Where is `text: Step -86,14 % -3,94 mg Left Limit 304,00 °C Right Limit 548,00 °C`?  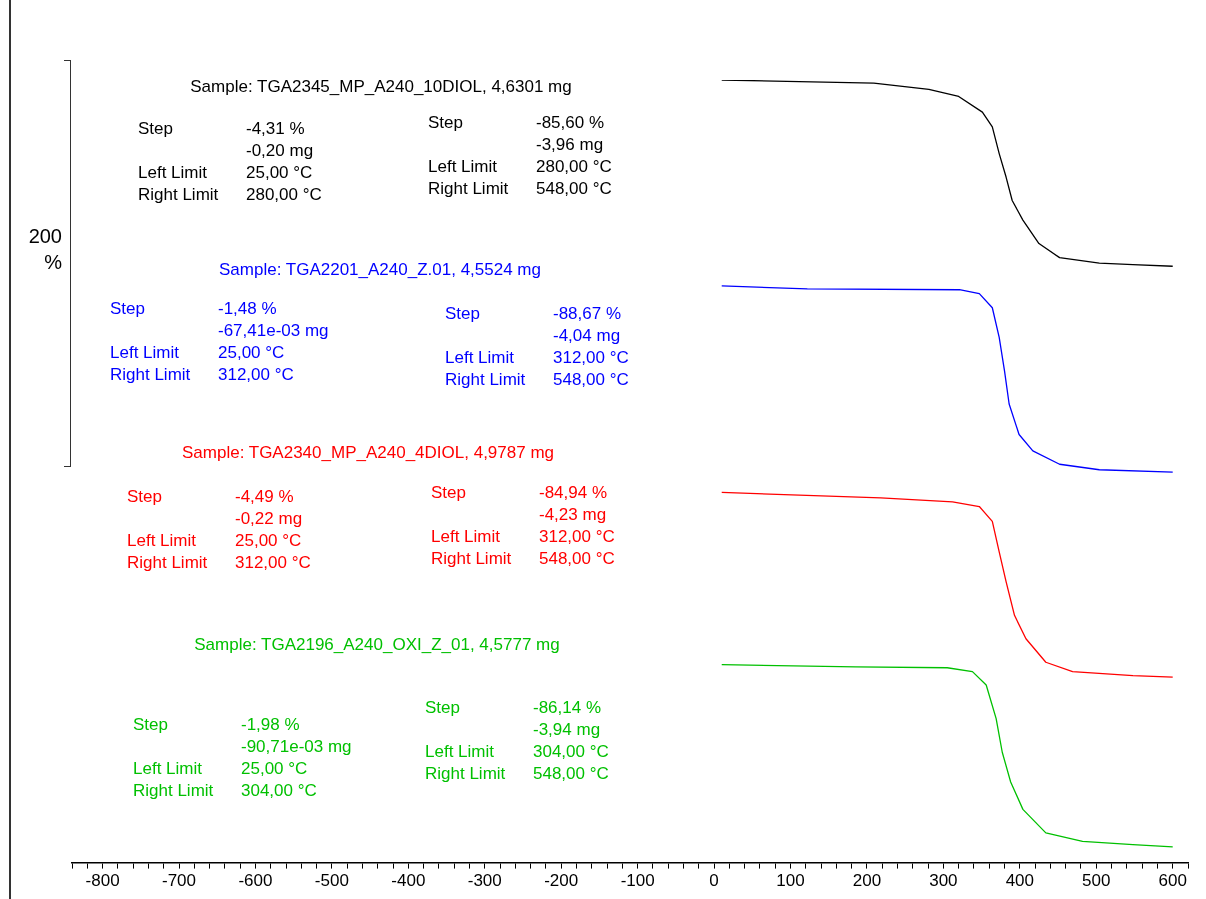 text: Step -86,14 % -3,94 mg Left Limit 304,00 °C Right Limit 548,00 °C is located at coordinates (517, 740).